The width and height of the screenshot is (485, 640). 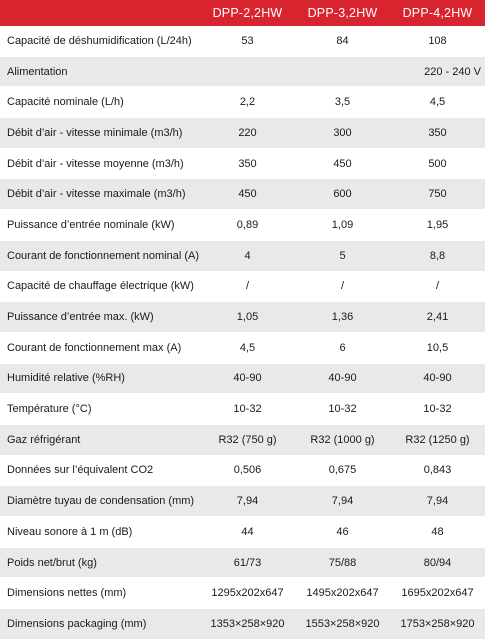 I want to click on row-value-model-3: 10,5, so click(x=437, y=347).